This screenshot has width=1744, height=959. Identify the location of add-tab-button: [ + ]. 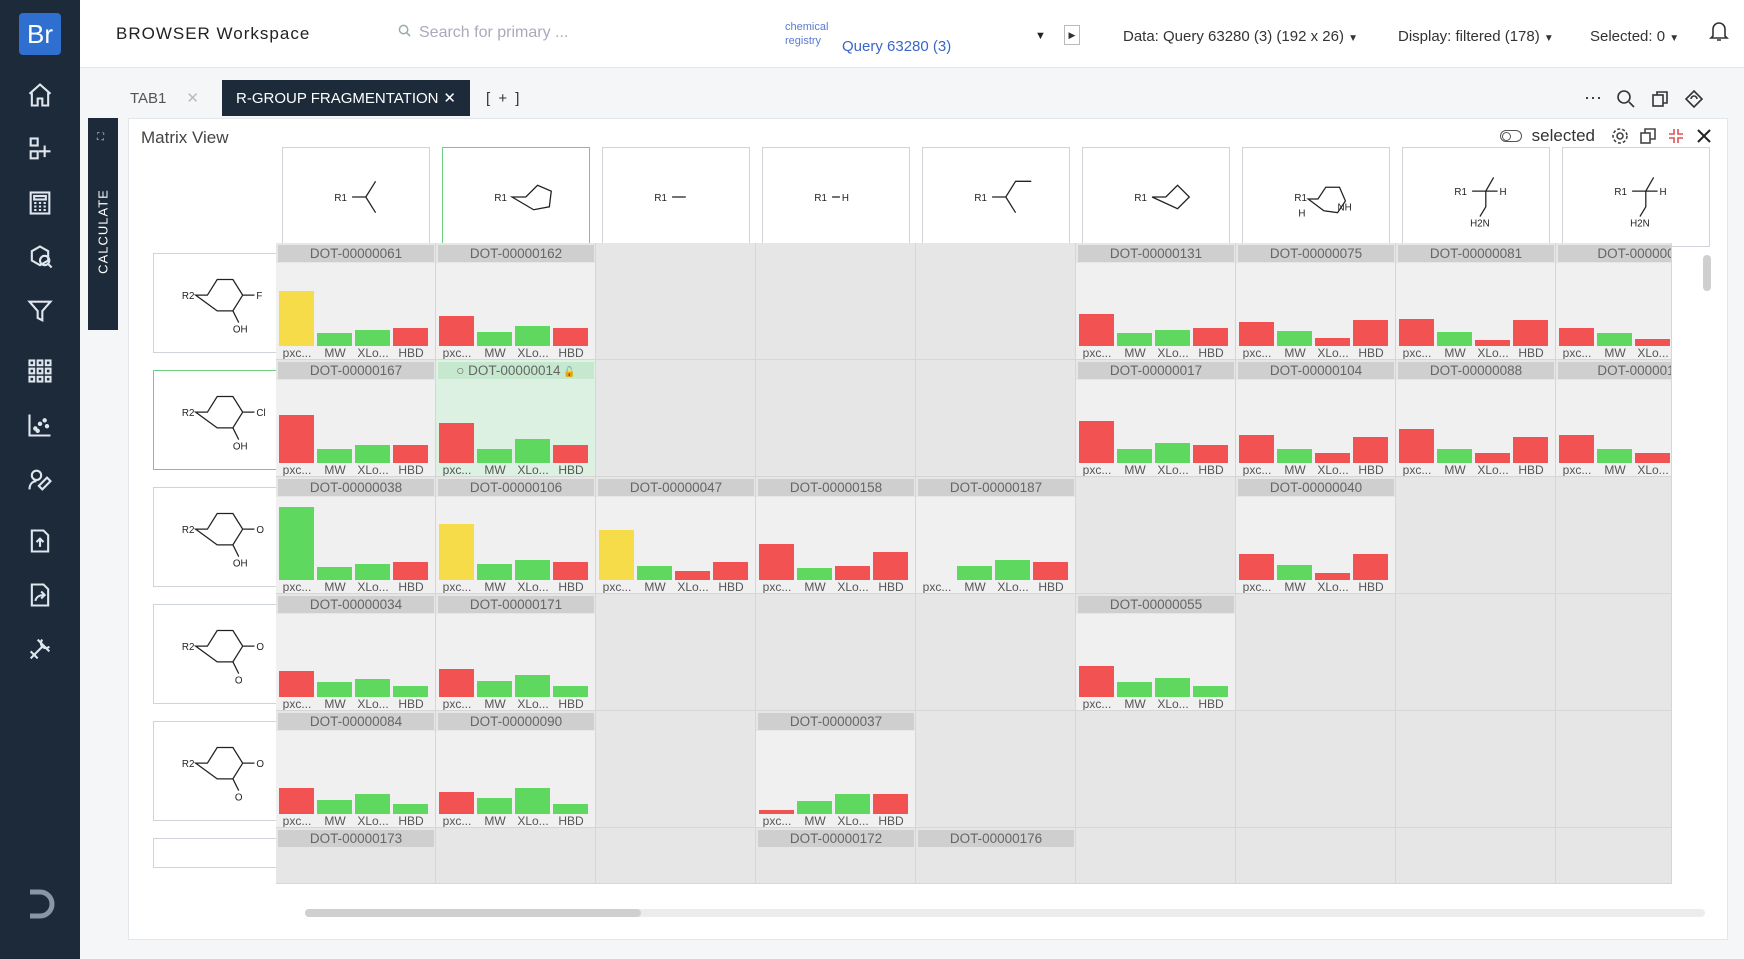
(504, 98).